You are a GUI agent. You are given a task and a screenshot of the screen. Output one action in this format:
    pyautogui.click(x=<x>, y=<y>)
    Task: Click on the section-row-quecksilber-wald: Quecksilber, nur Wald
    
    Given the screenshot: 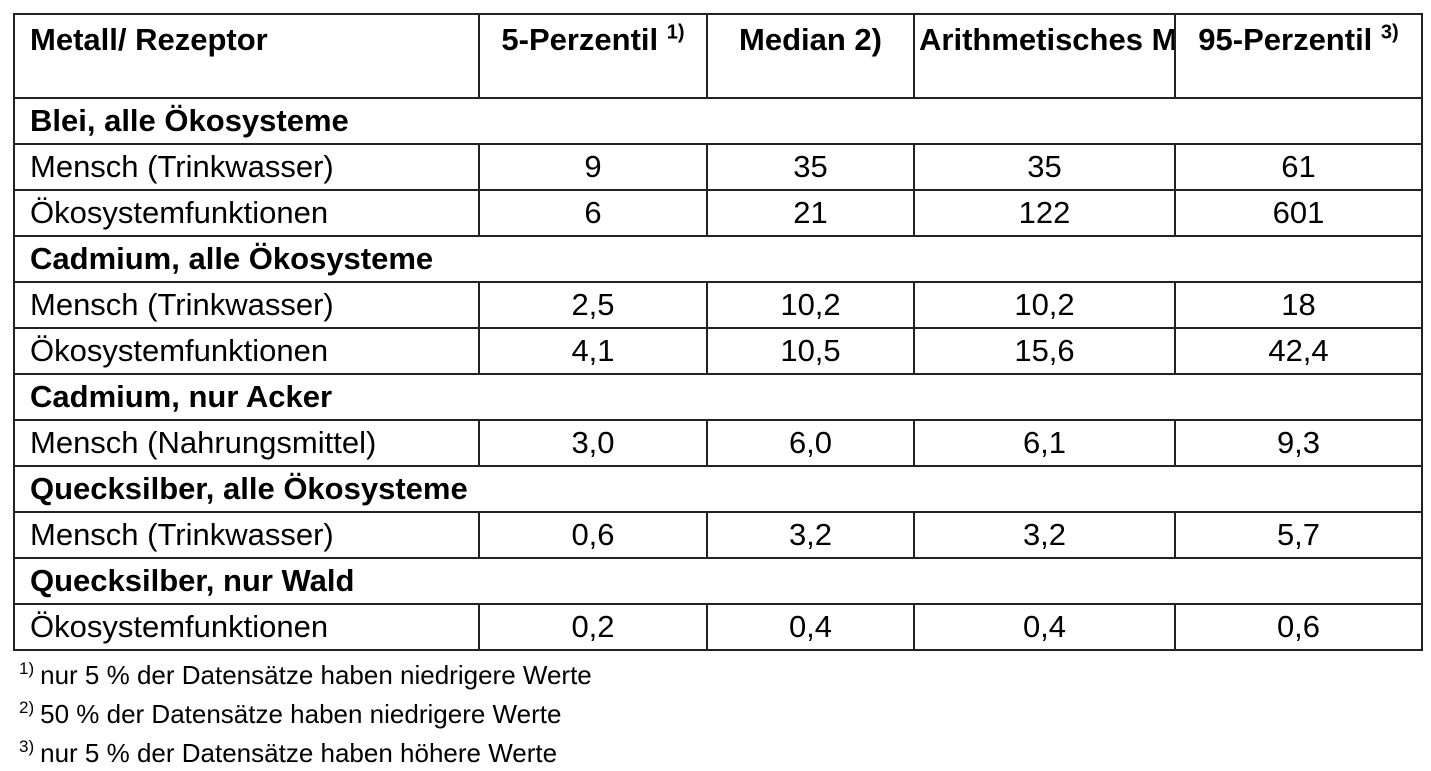 What is the action you would take?
    pyautogui.click(x=718, y=581)
    